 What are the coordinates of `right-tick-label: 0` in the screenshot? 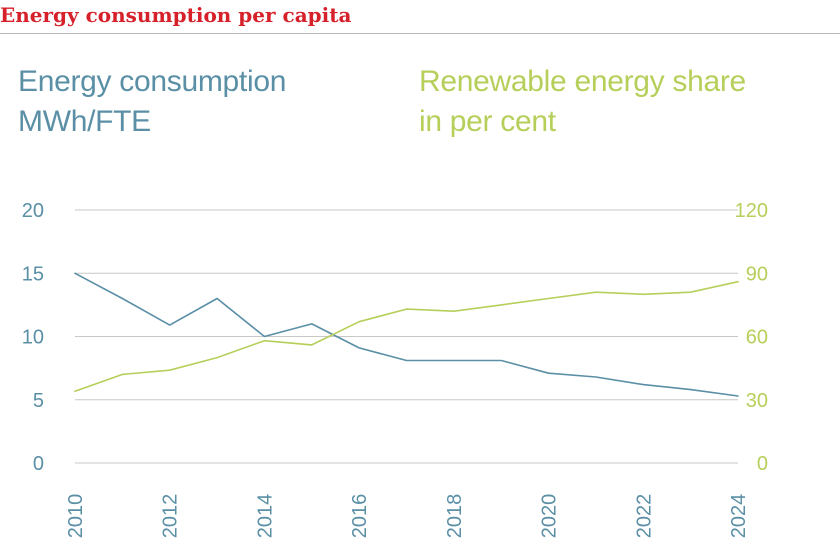 It's located at (762, 464).